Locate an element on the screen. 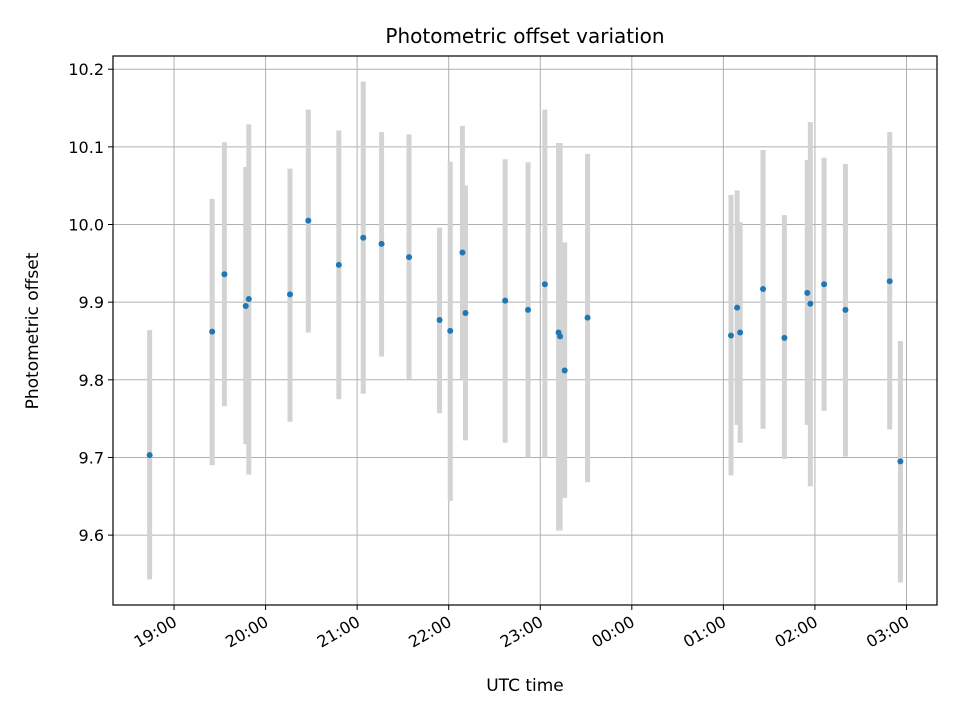 The image size is (960, 720). y-tick-label: 9.7 is located at coordinates (91, 457).